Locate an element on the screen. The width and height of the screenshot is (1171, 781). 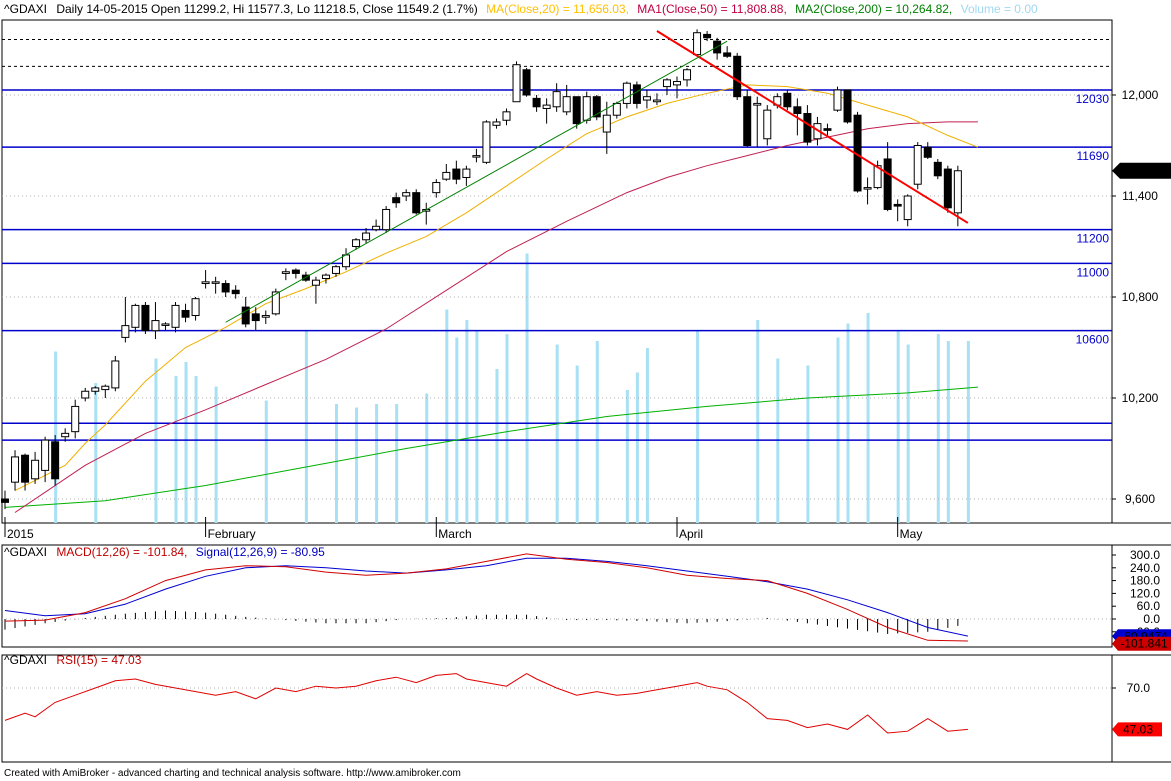
macd-tick-label: 60.0 is located at coordinates (1149, 606).